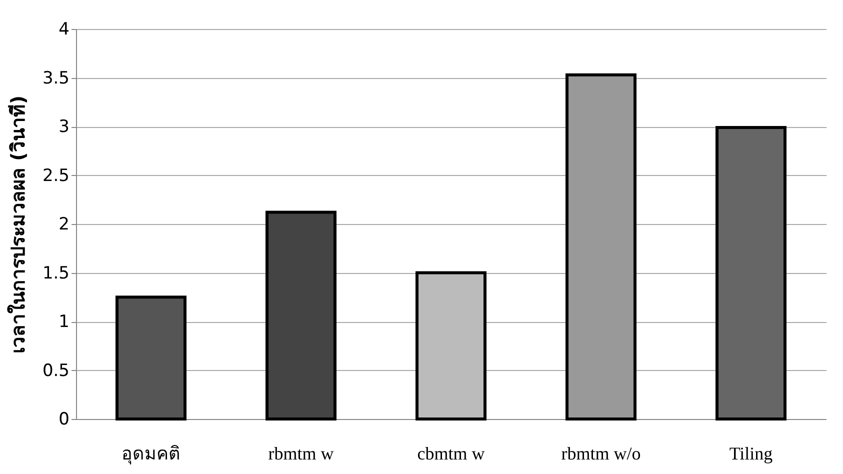 Image resolution: width=843 pixels, height=474 pixels. I want to click on x-tick-label: cbmtm w, so click(451, 454).